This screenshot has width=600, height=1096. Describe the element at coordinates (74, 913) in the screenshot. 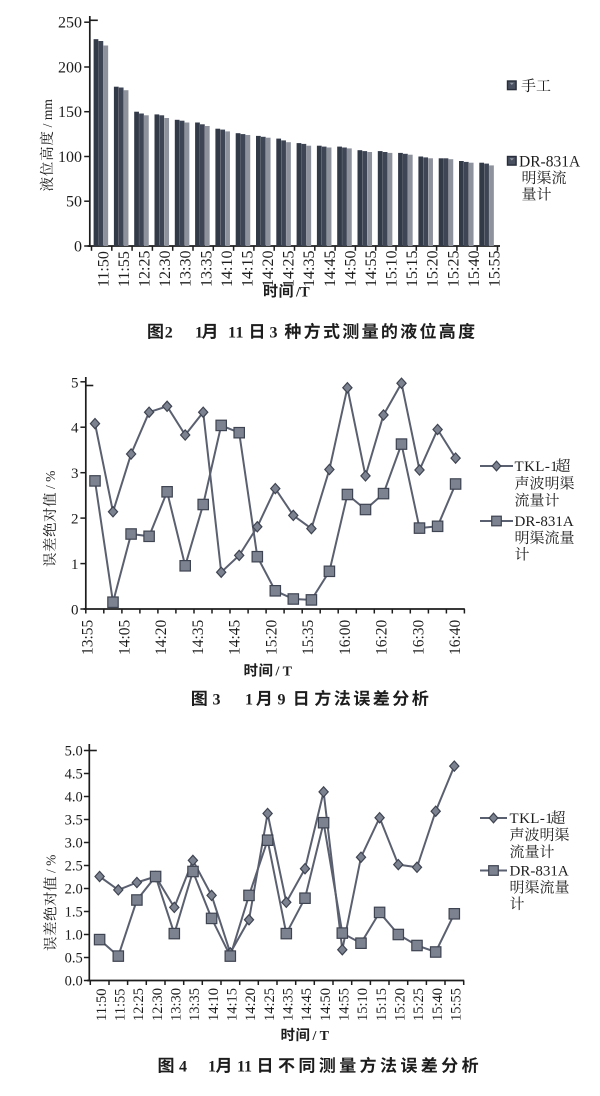

I see `svg-text: 1.5` at that location.